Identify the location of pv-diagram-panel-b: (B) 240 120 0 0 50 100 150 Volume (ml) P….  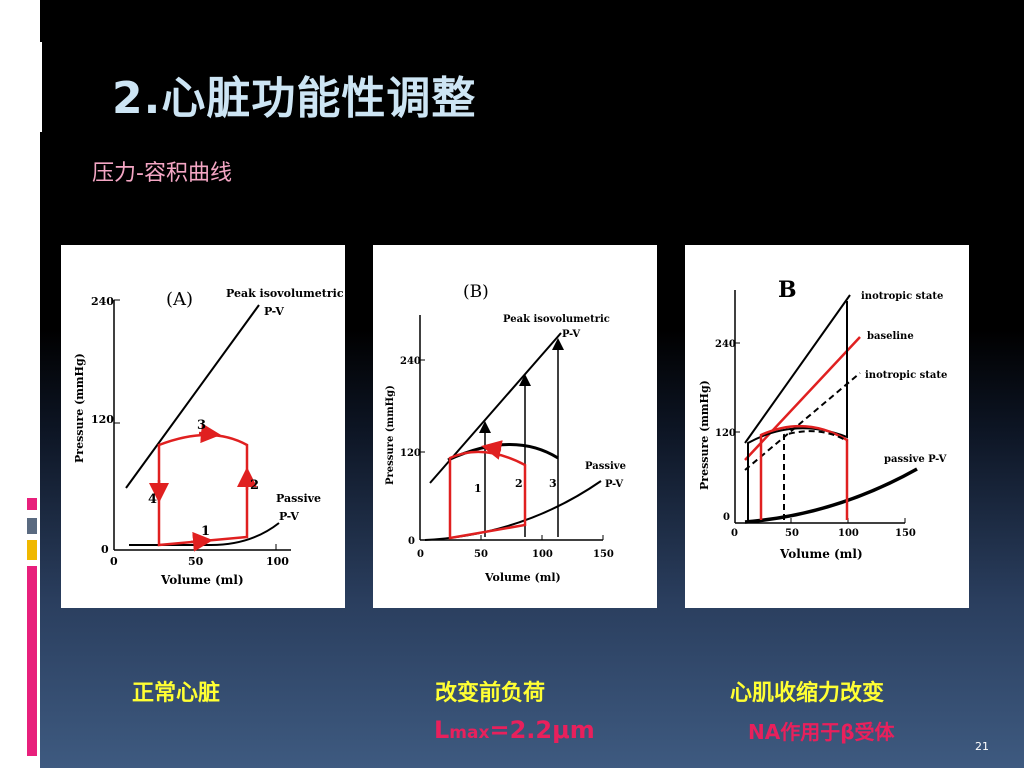
(515, 426).